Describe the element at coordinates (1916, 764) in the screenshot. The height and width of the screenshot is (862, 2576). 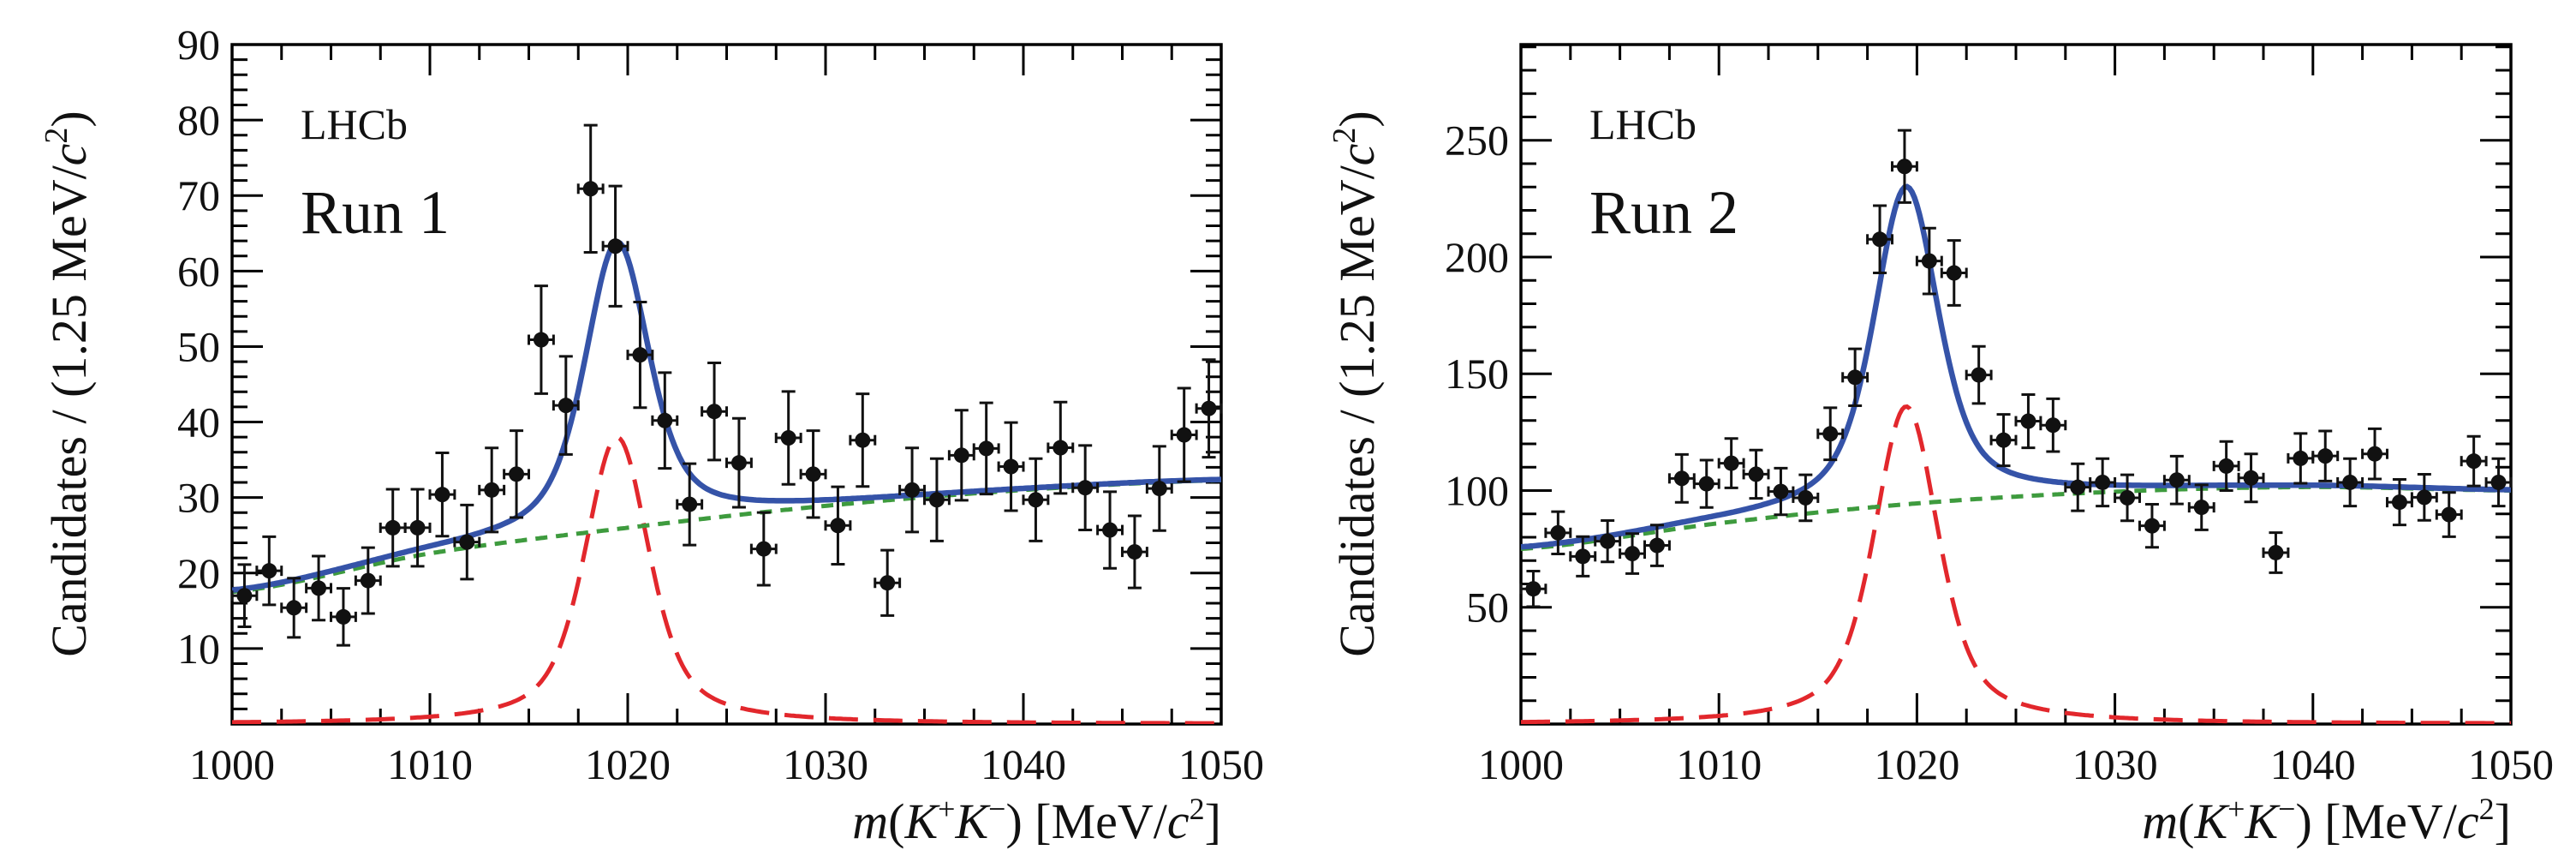
I see `x-tick-label: 1020` at that location.